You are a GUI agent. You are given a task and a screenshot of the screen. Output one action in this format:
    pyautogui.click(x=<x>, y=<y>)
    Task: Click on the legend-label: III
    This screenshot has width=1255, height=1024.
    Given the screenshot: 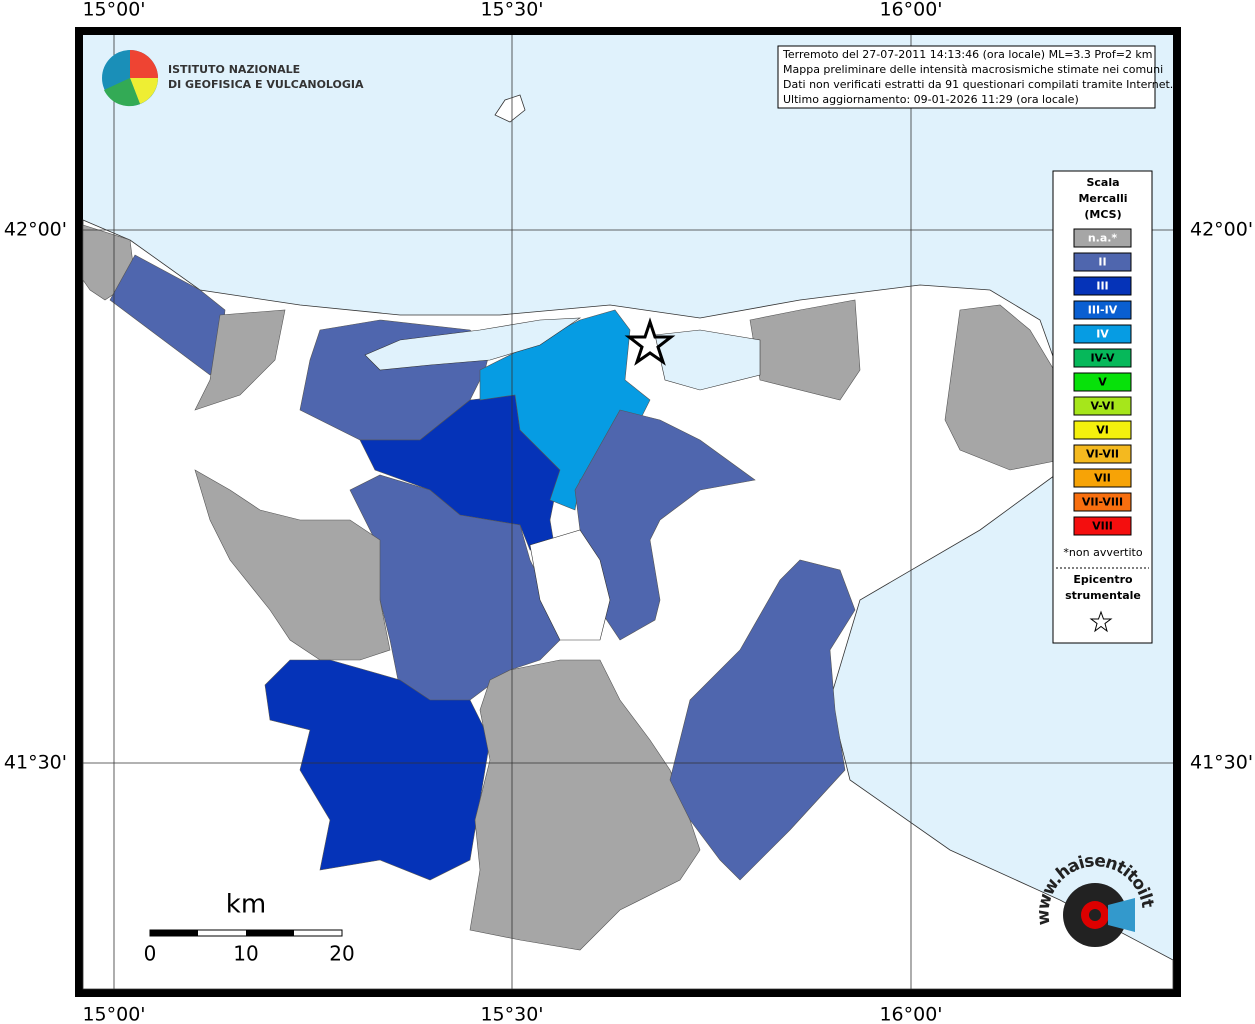 What is the action you would take?
    pyautogui.click(x=1102, y=286)
    